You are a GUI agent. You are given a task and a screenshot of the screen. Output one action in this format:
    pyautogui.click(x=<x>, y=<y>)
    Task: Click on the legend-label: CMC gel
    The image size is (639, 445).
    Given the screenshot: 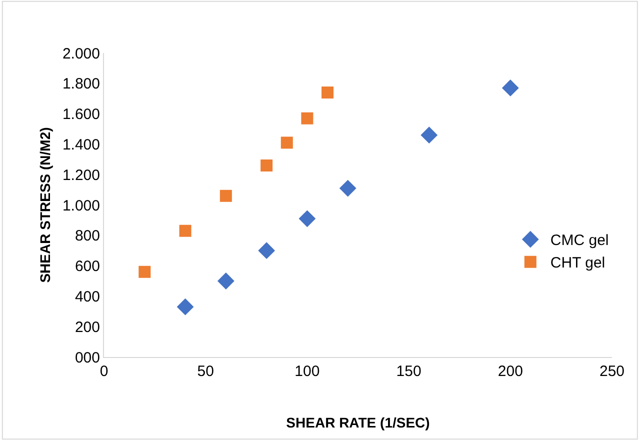 What is the action you would take?
    pyautogui.click(x=579, y=241)
    